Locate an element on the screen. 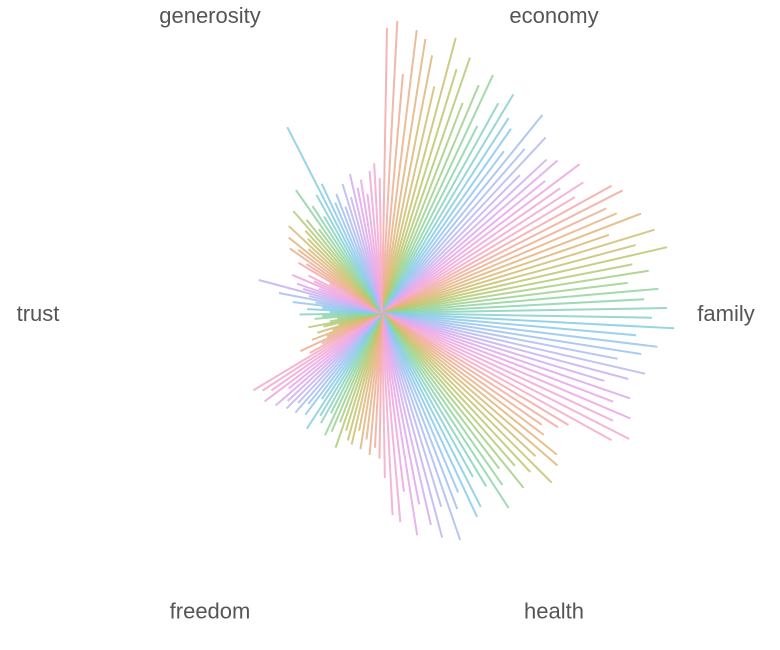  axis-label: health is located at coordinates (554, 611).